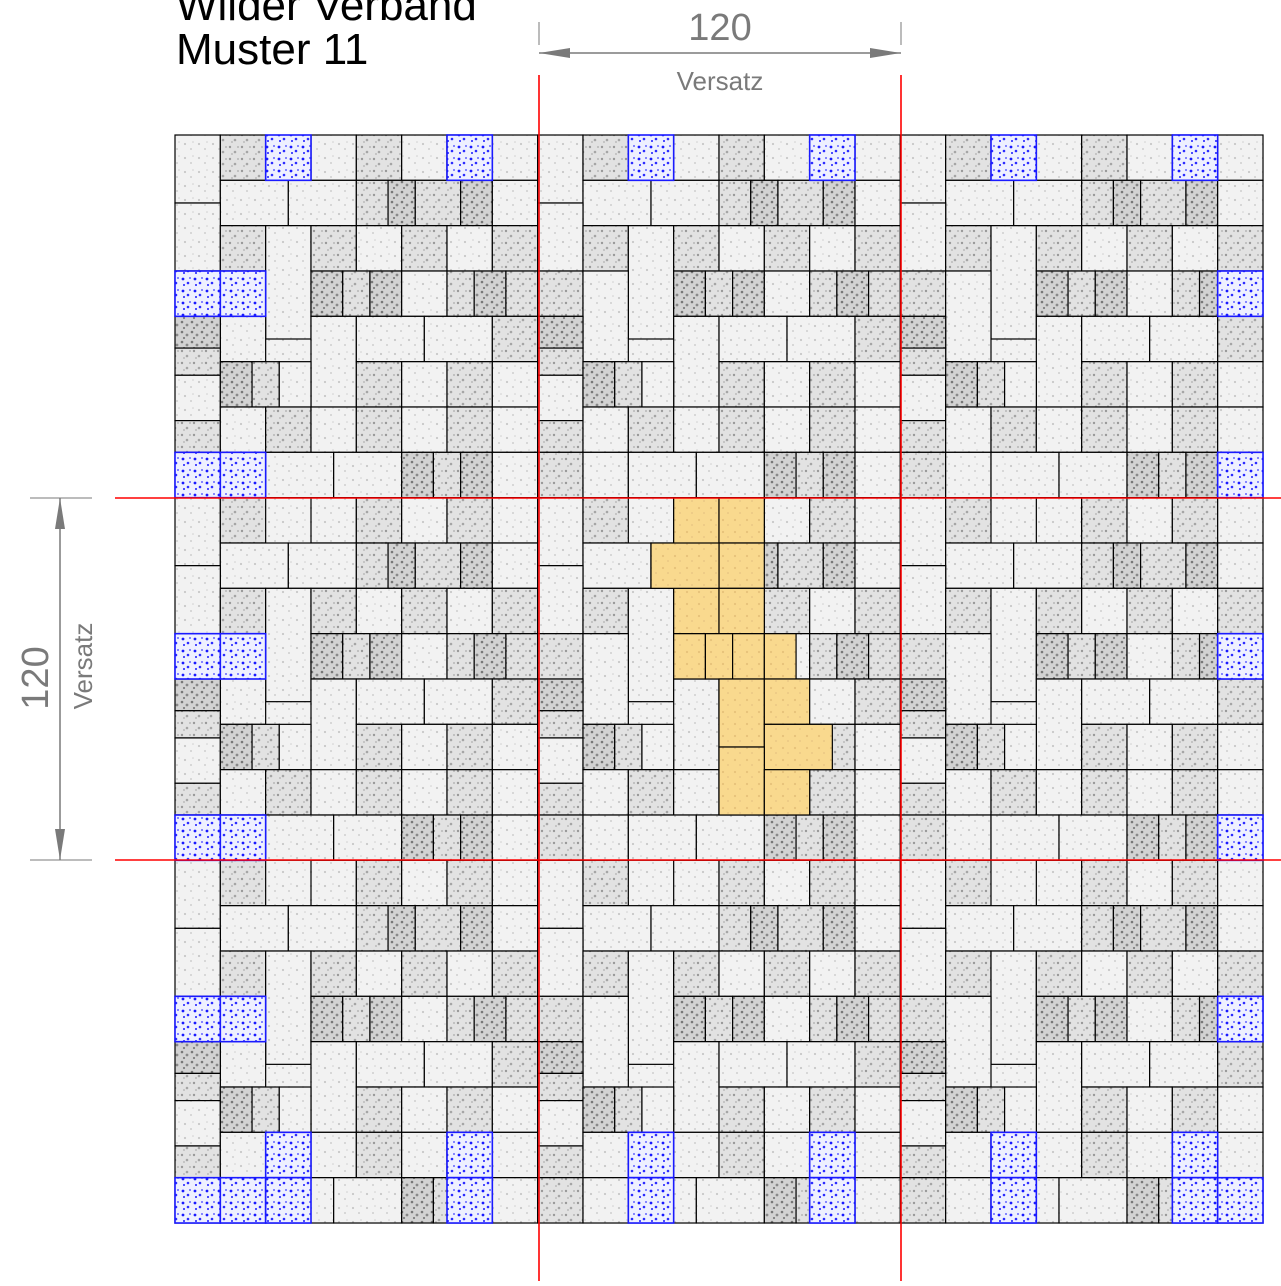 The width and height of the screenshot is (1281, 1286). I want to click on horizontal-dimension-label: Versatz, so click(720, 81).